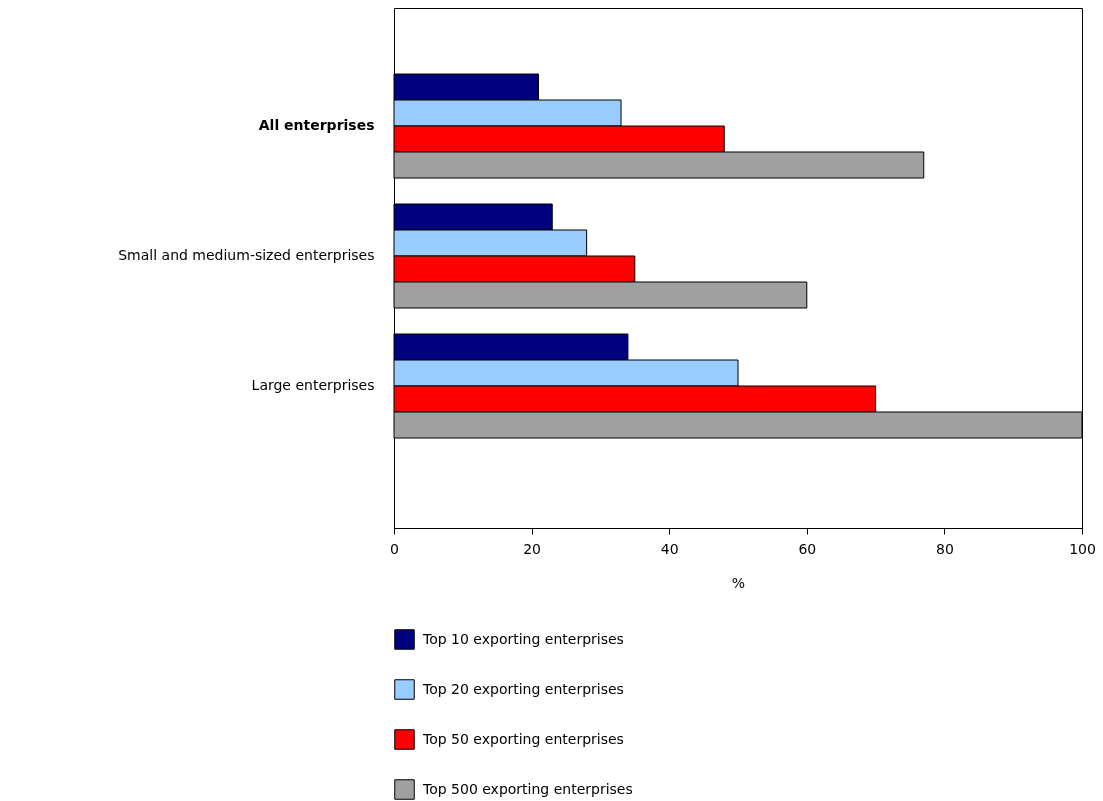 This screenshot has width=1103, height=801. What do you see at coordinates (738, 582) in the screenshot?
I see `x-axis-title: %` at bounding box center [738, 582].